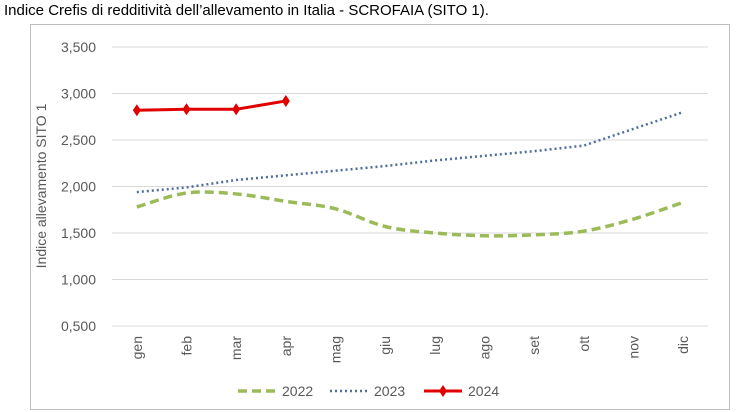  I want to click on y-tick-label: 3,500, so click(78, 47).